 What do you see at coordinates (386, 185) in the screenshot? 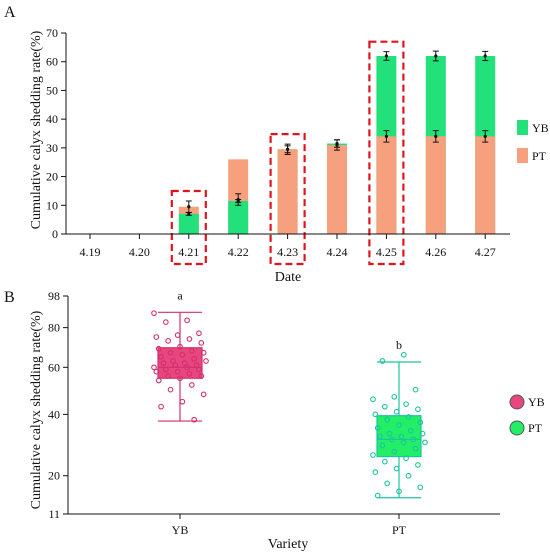
I see `bar-pt-4.25` at bounding box center [386, 185].